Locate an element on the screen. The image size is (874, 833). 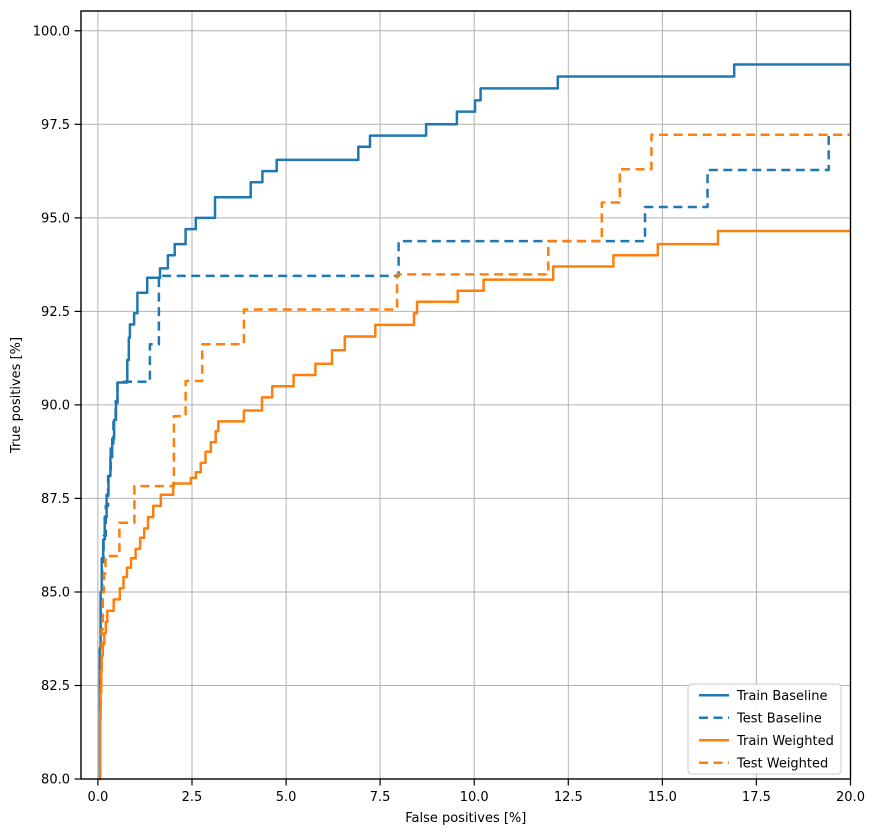
x-tick-label: 17.5 is located at coordinates (756, 797).